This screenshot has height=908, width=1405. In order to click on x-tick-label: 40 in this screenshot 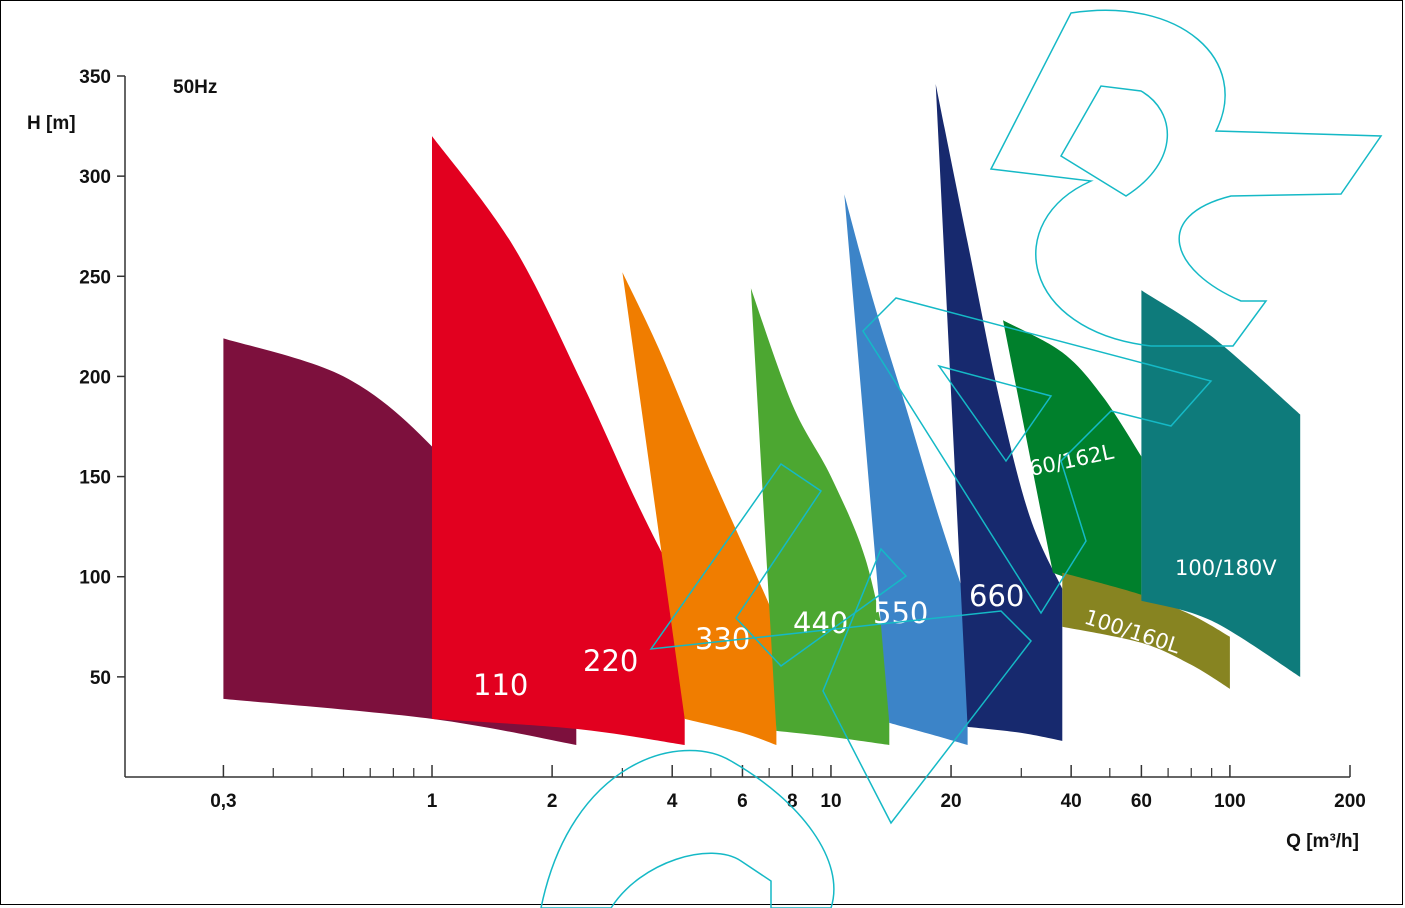, I will do `click(1071, 801)`.